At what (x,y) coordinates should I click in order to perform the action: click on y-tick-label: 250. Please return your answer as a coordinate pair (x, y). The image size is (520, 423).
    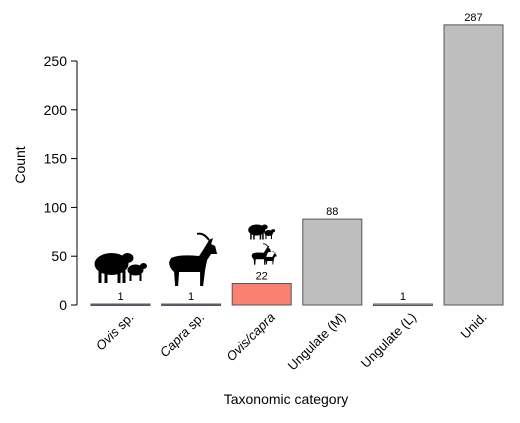
    Looking at the image, I should click on (56, 61).